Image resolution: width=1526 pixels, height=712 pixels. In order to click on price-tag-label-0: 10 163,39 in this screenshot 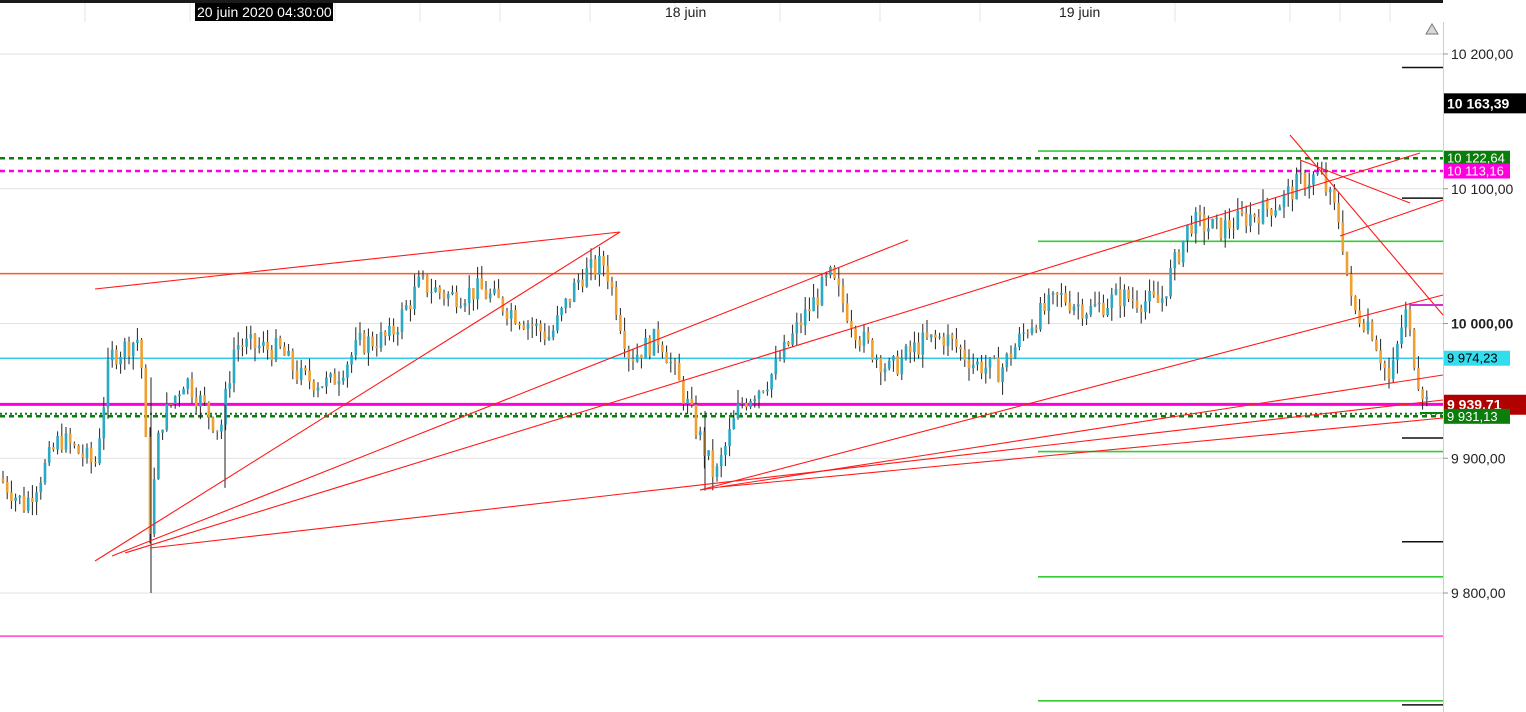, I will do `click(1478, 103)`.